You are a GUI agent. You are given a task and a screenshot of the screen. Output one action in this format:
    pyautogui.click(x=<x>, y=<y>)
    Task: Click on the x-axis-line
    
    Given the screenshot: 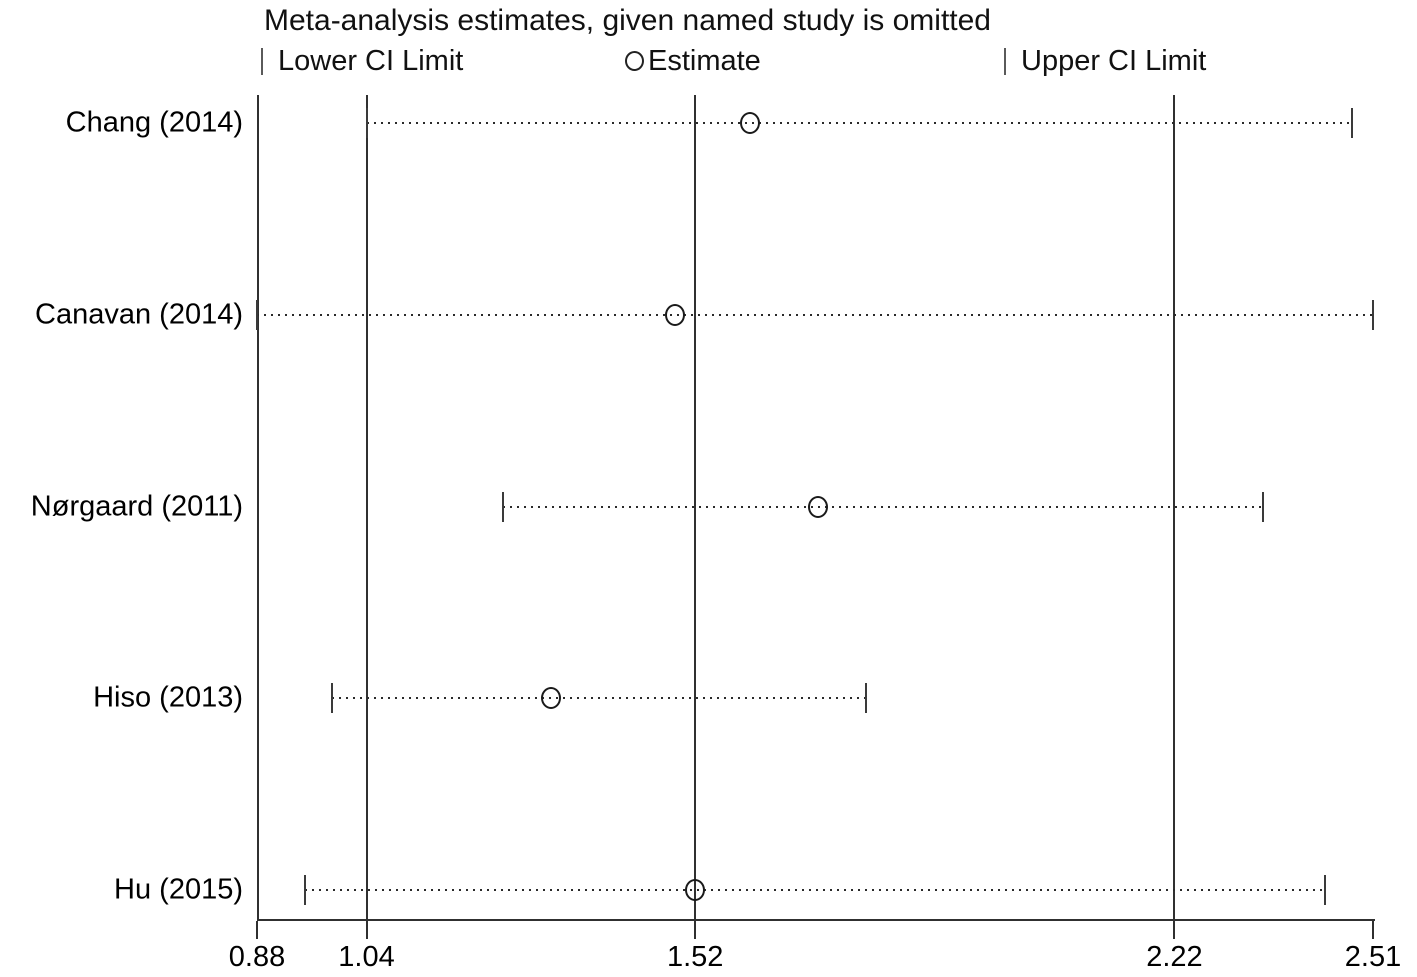 What is the action you would take?
    pyautogui.click(x=816, y=920)
    